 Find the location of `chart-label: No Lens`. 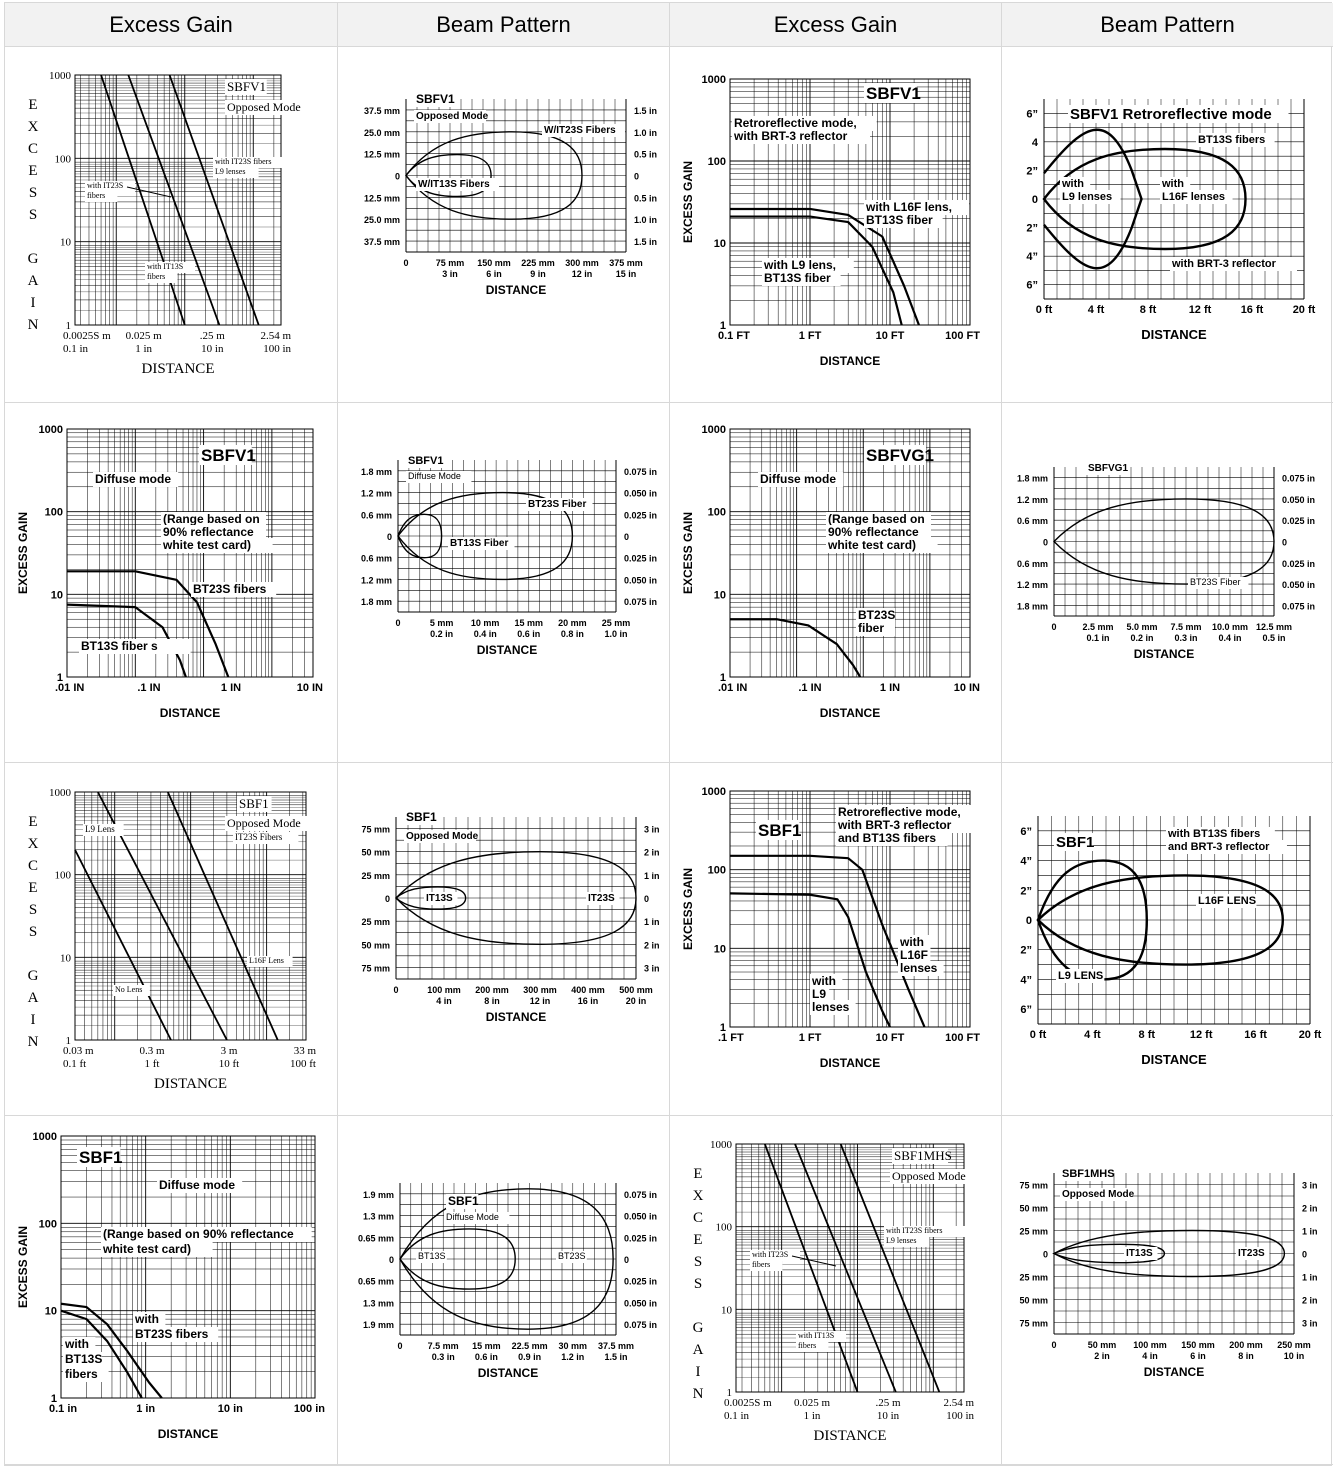

chart-label: No Lens is located at coordinates (128, 989).